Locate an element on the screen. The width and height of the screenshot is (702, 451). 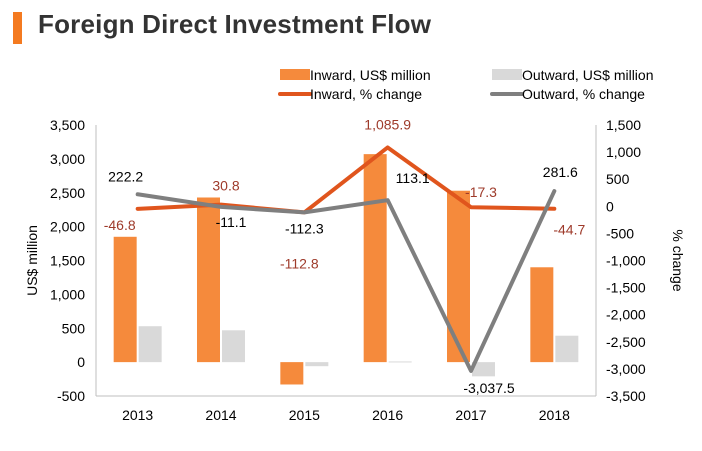
chart-header: Foreign Direct Investment Flow is located at coordinates (351, 28).